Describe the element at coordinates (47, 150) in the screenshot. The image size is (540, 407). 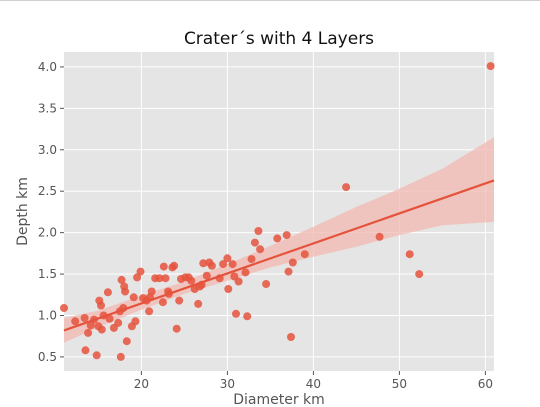
I see `y-tick-label: 3.0` at that location.